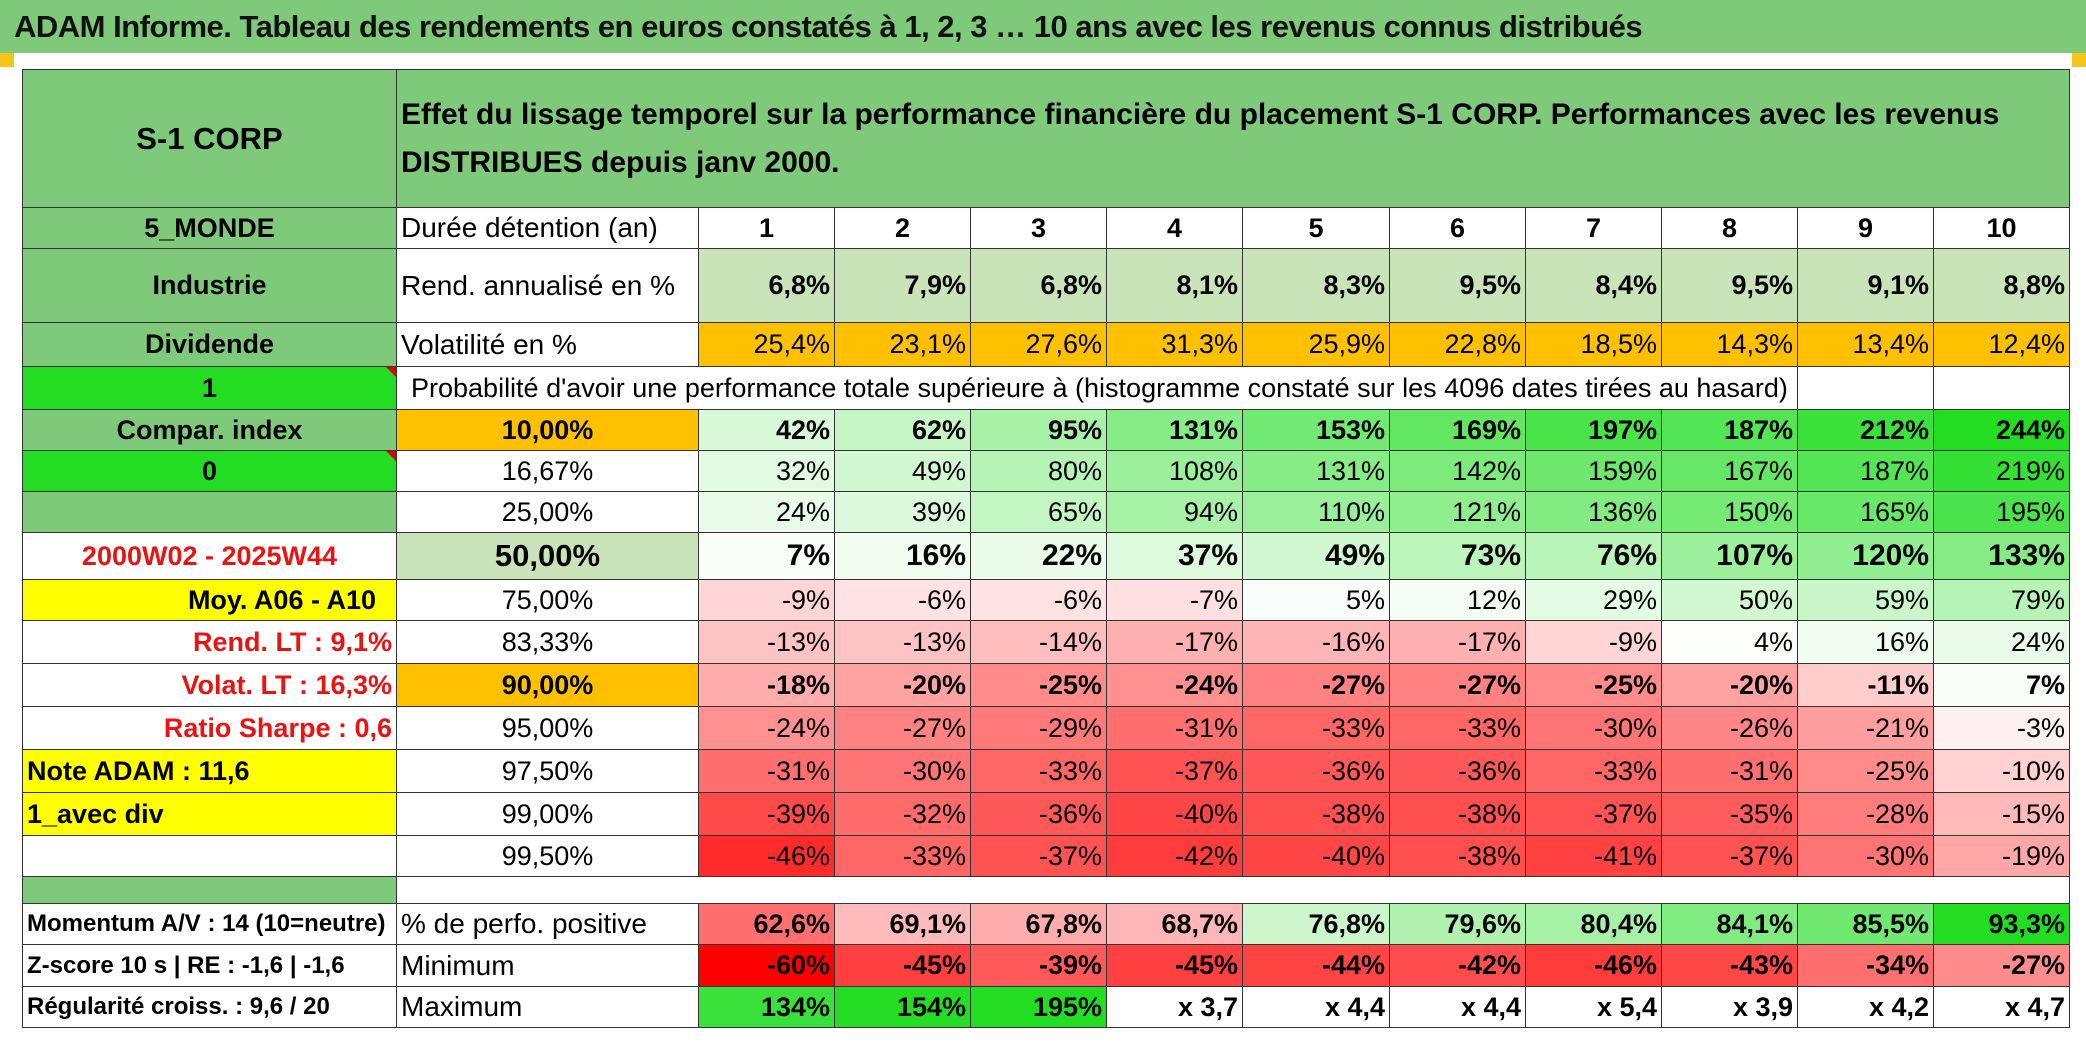  I want to click on year-header-cell: 9, so click(1865, 228).